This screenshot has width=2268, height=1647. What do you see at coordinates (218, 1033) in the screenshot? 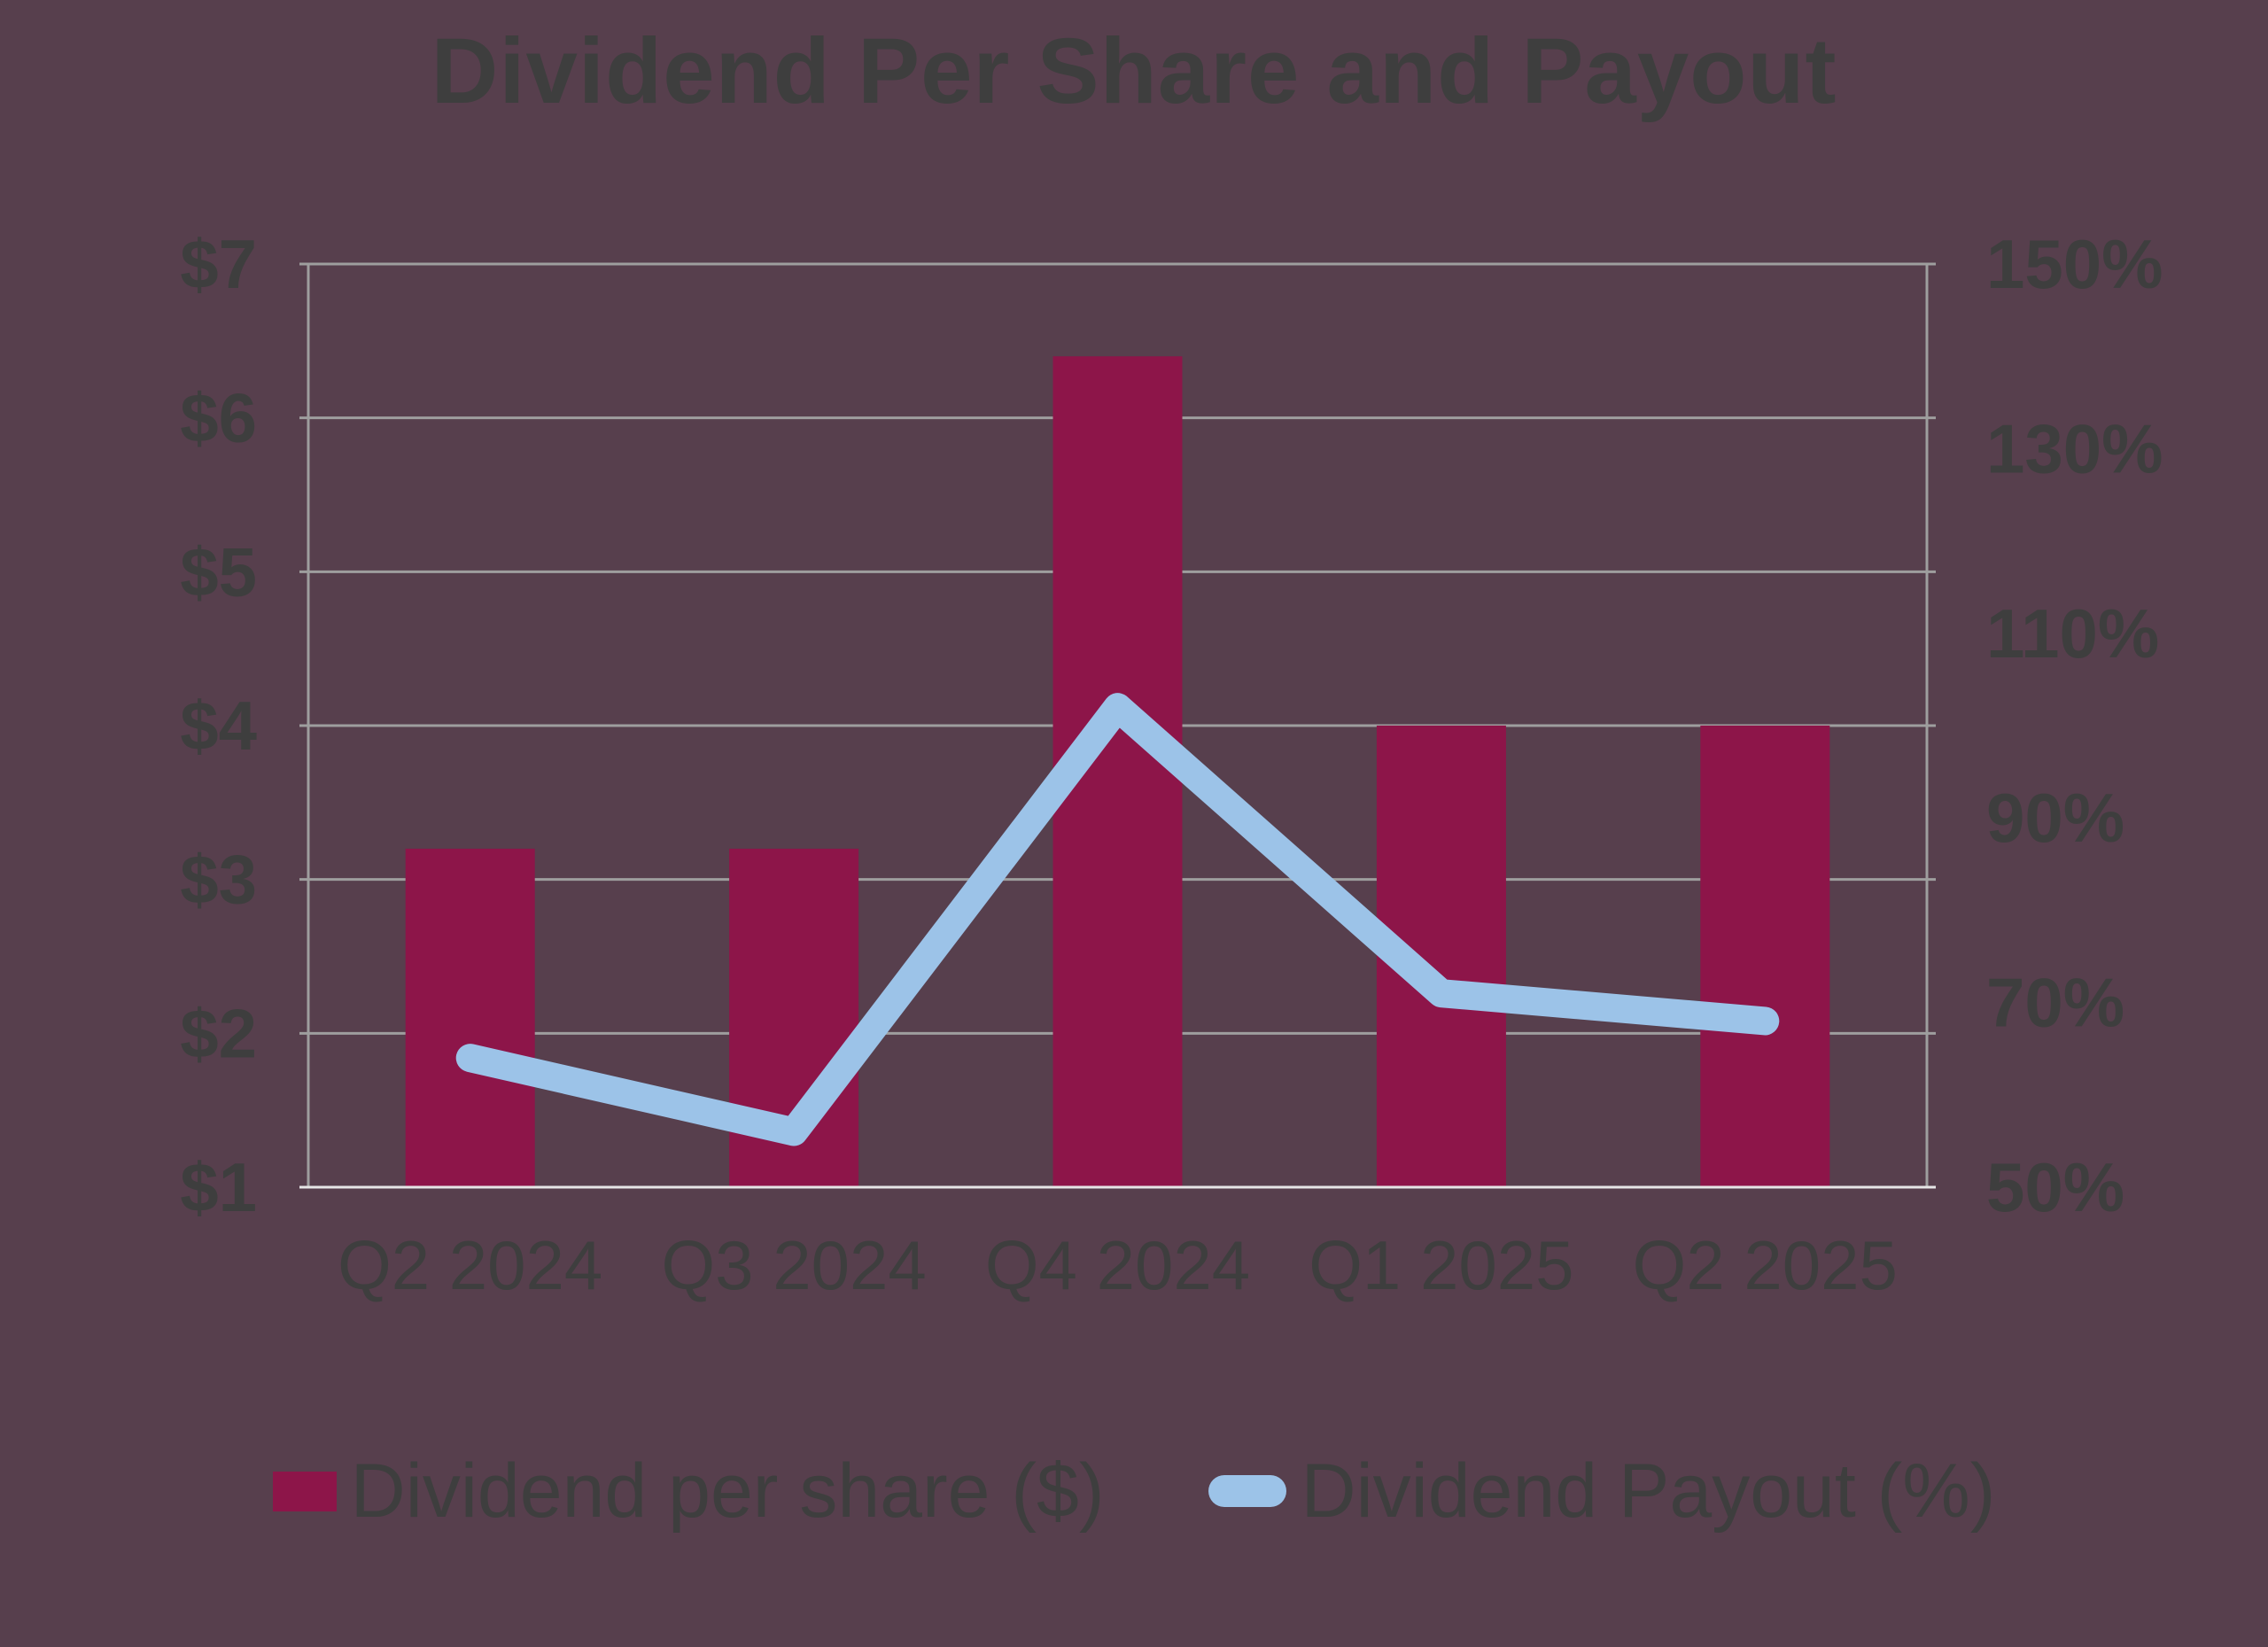
I see `y-axis-left-label: $2` at bounding box center [218, 1033].